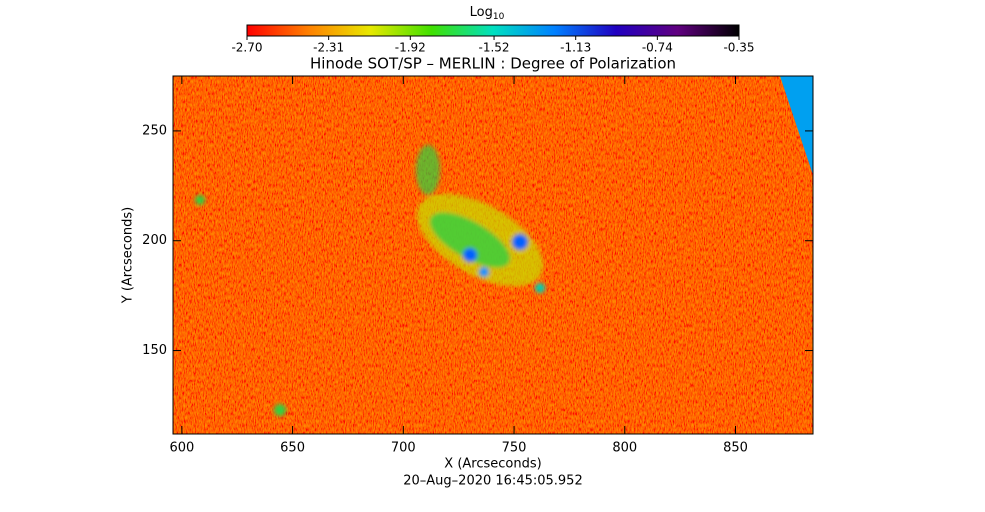 Image resolution: width=985 pixels, height=512 pixels. What do you see at coordinates (154, 240) in the screenshot?
I see `y-tick-label: 200` at bounding box center [154, 240].